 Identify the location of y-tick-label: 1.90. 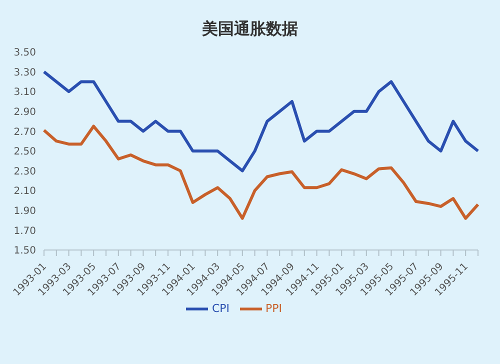
(25, 211).